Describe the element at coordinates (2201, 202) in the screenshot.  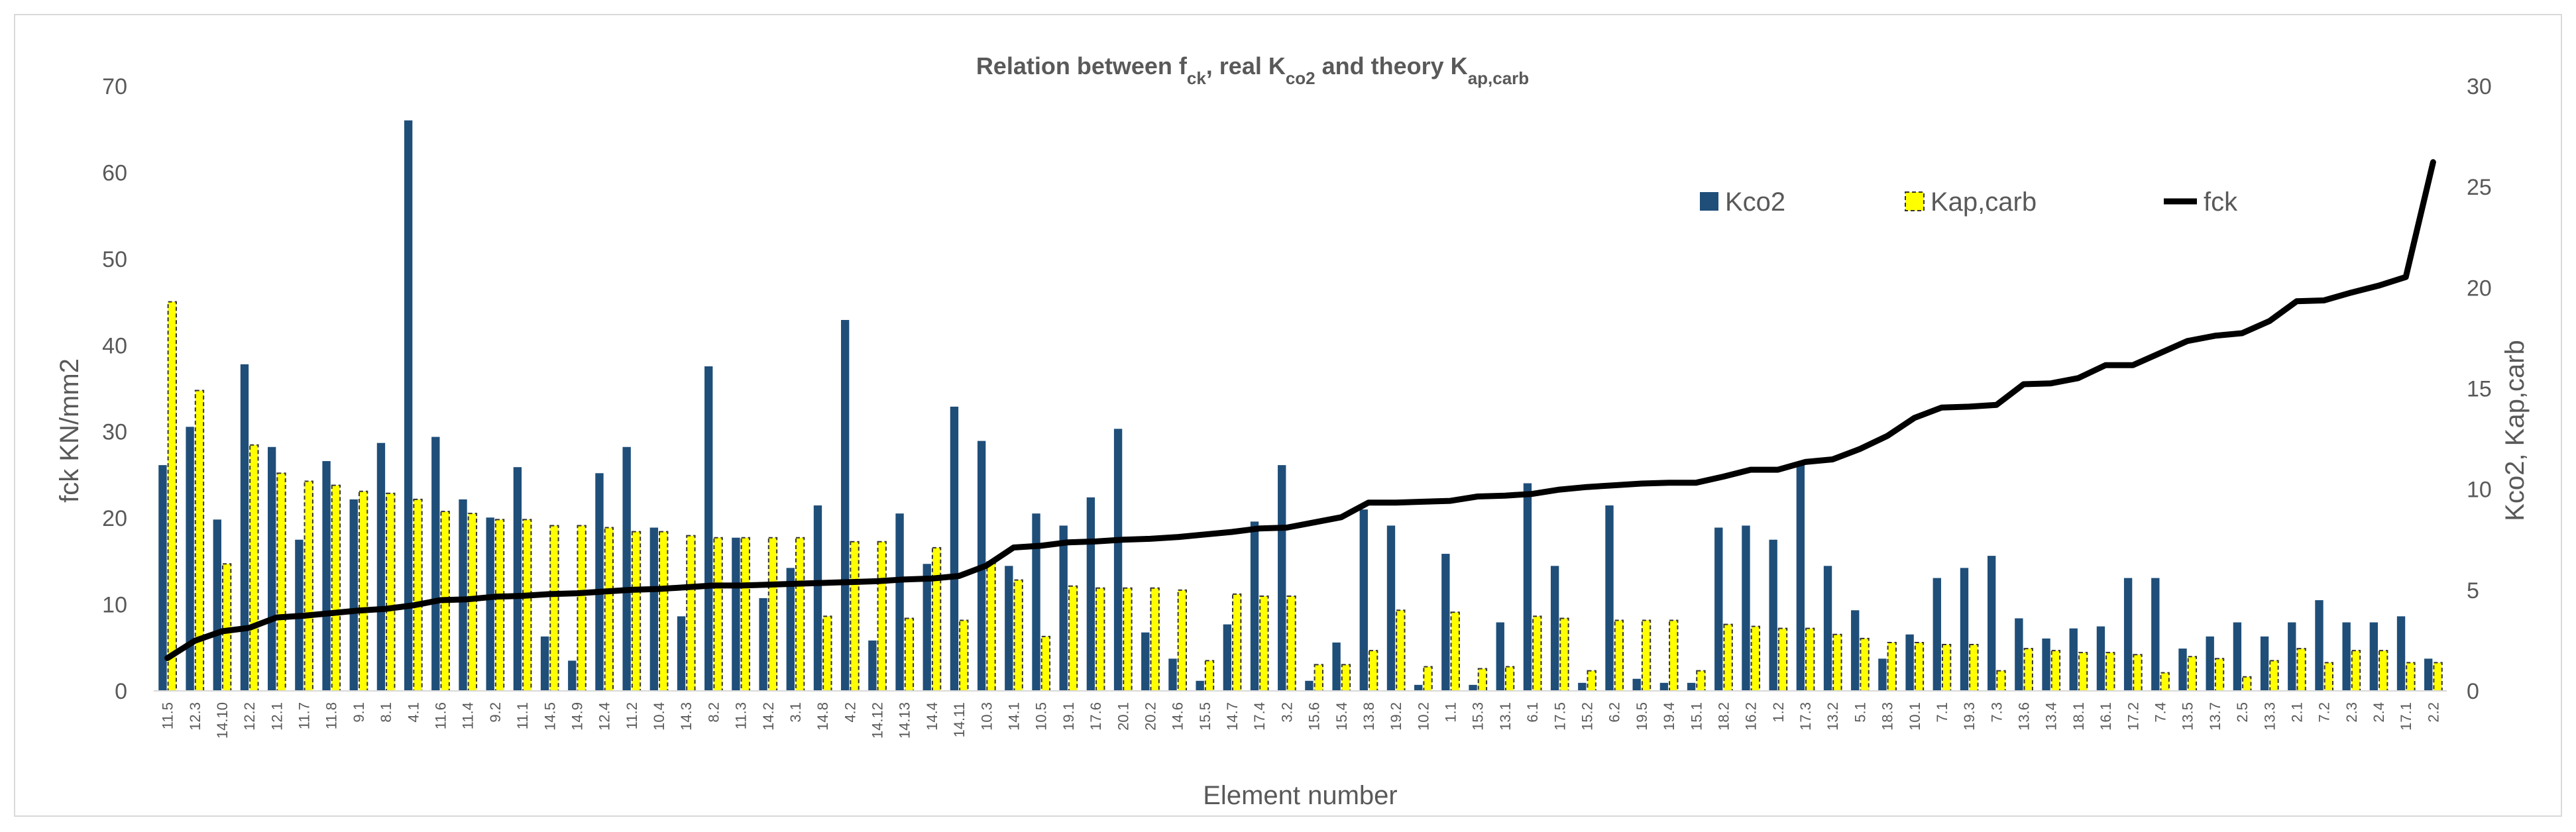
I see `legend-item-fck: fck` at that location.